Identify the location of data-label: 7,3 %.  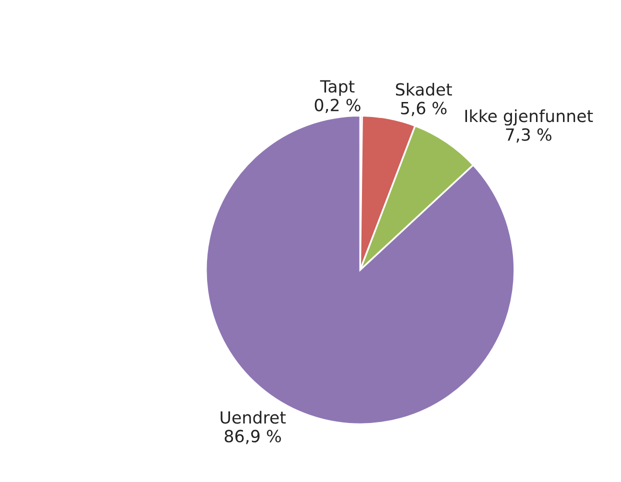
(529, 135).